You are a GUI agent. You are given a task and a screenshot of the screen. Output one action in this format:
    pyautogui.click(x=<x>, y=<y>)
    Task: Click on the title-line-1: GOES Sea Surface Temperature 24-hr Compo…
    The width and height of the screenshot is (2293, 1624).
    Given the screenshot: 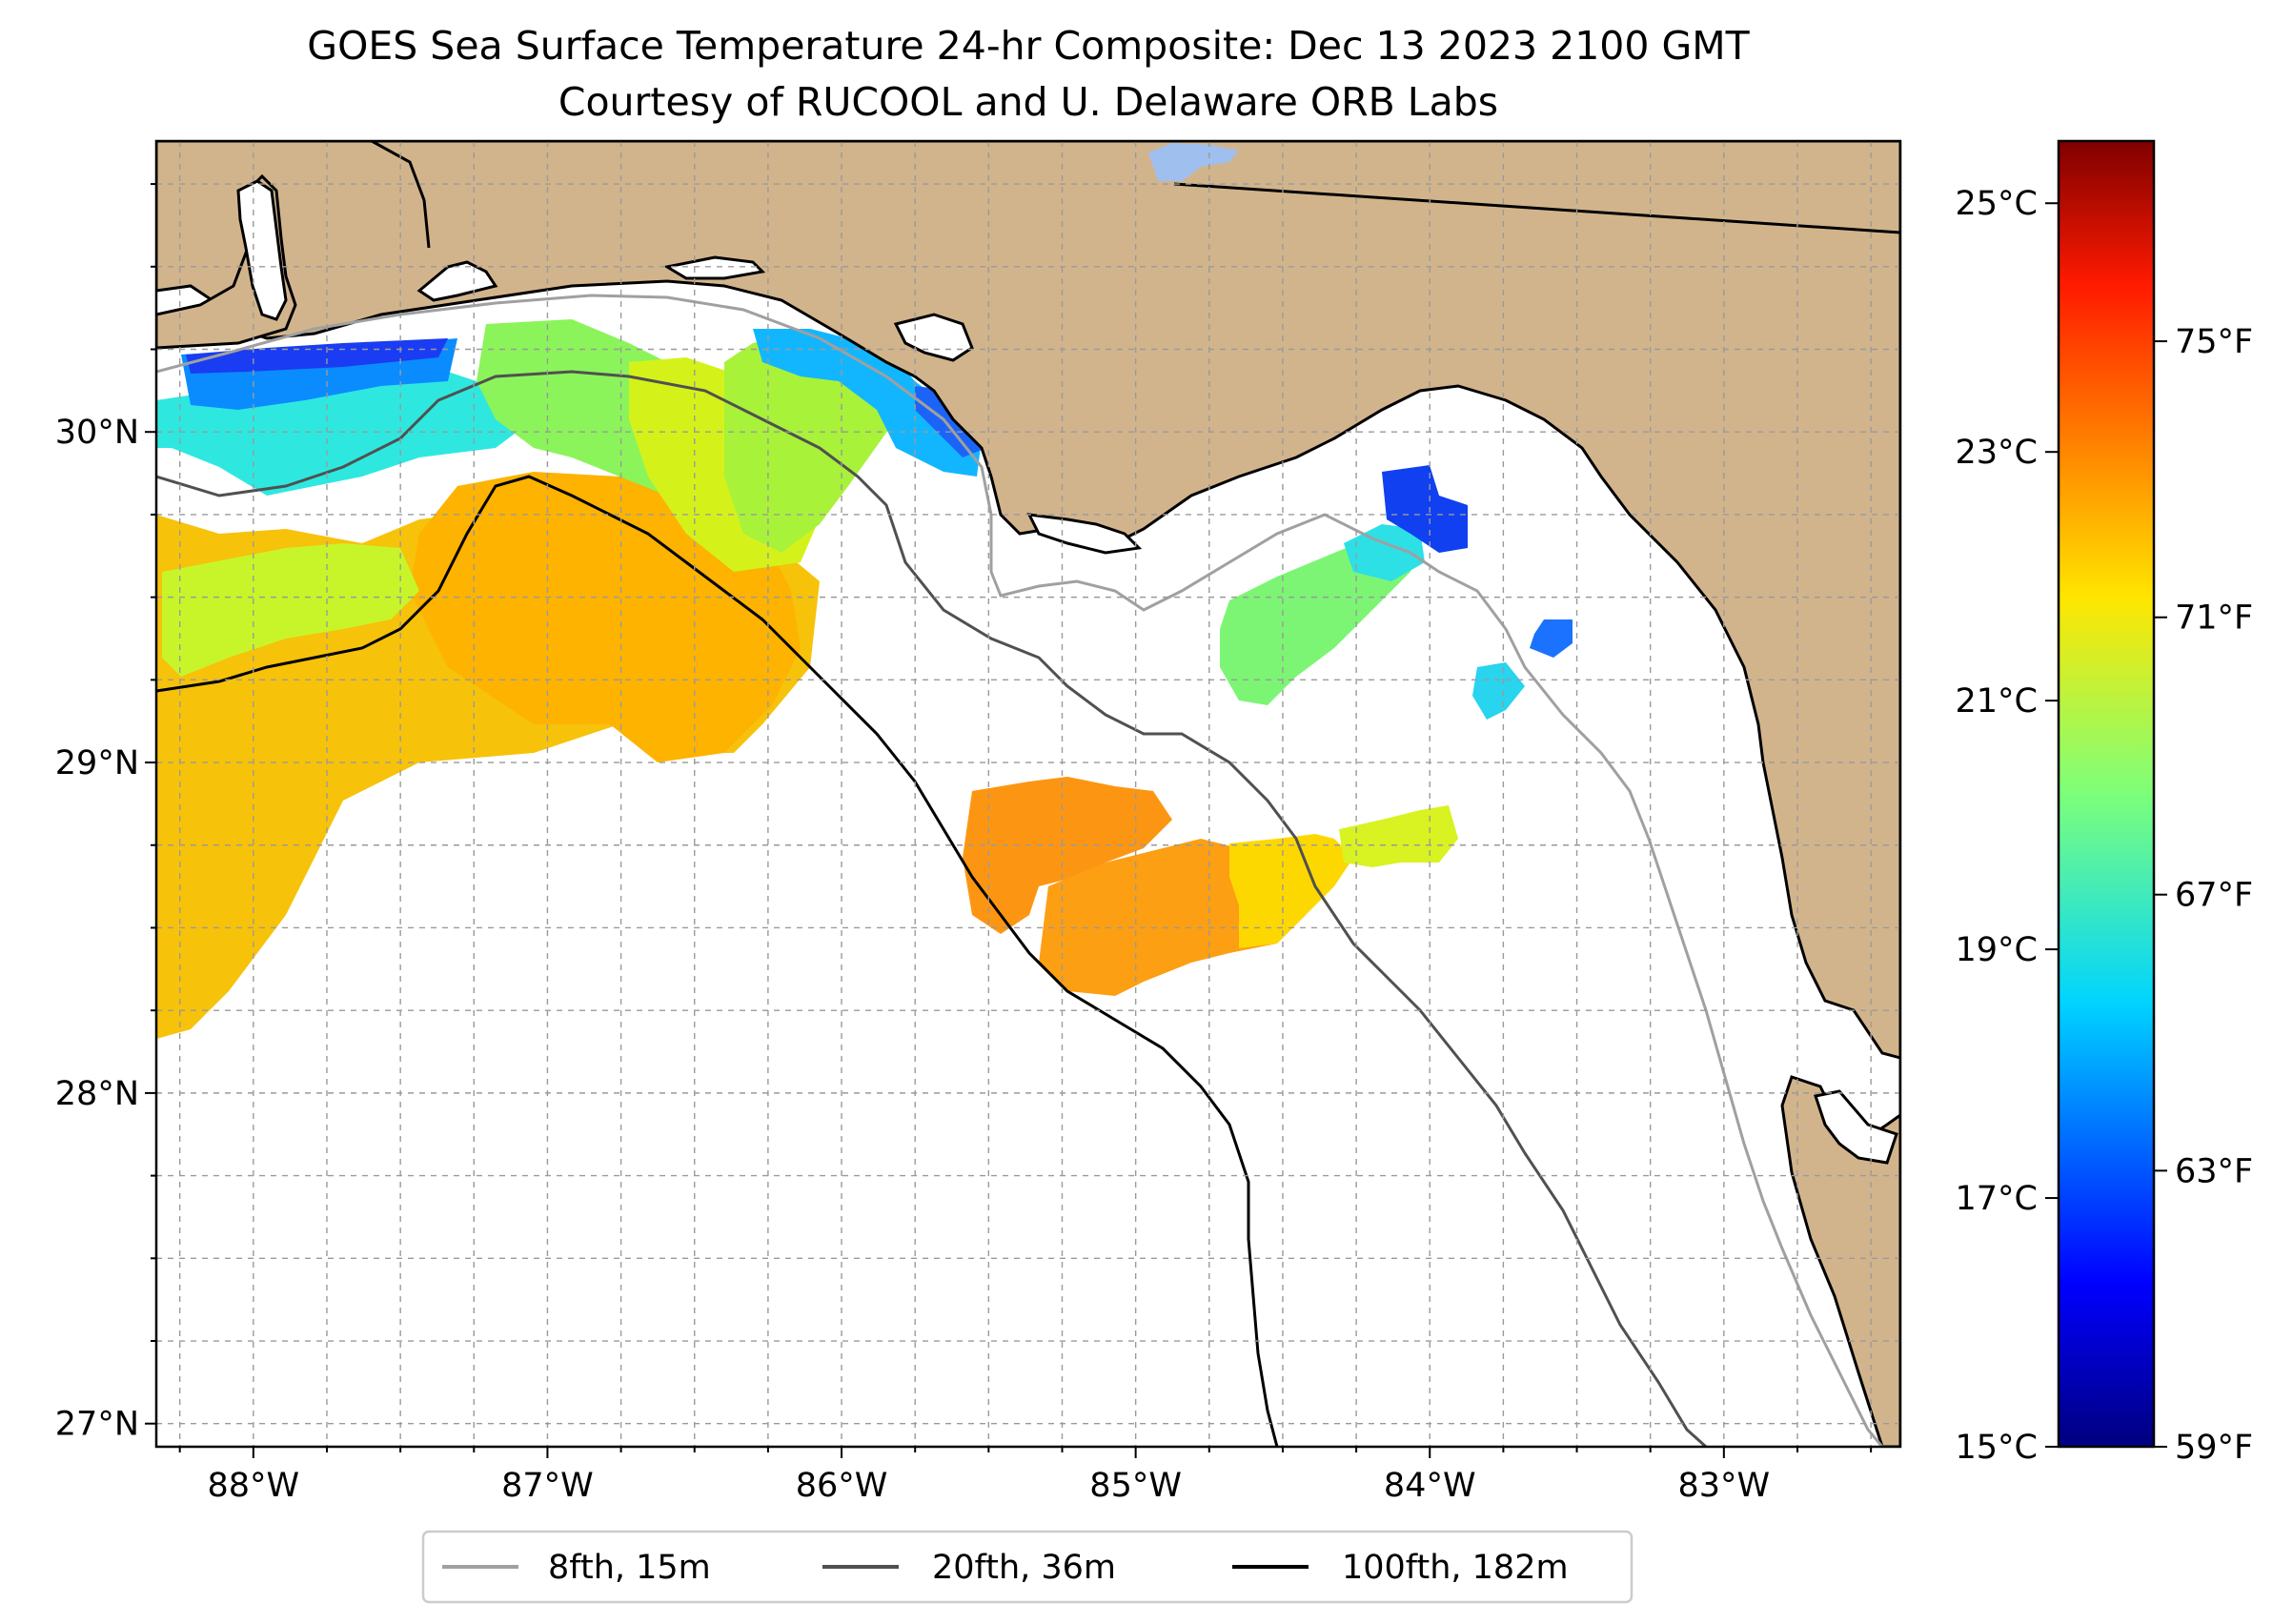 What is the action you would take?
    pyautogui.click(x=1029, y=46)
    